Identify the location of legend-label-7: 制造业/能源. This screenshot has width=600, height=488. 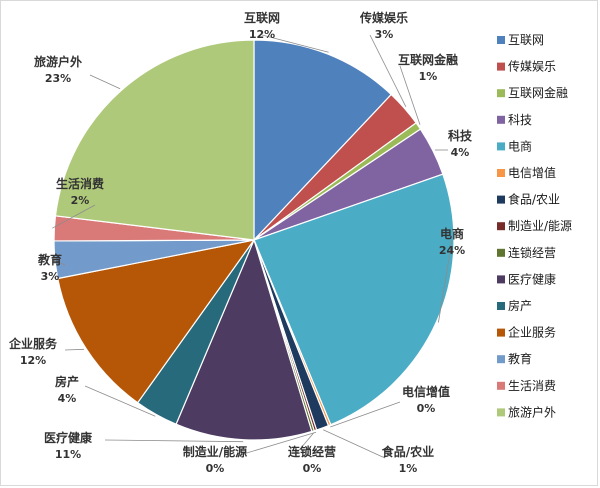
(540, 226).